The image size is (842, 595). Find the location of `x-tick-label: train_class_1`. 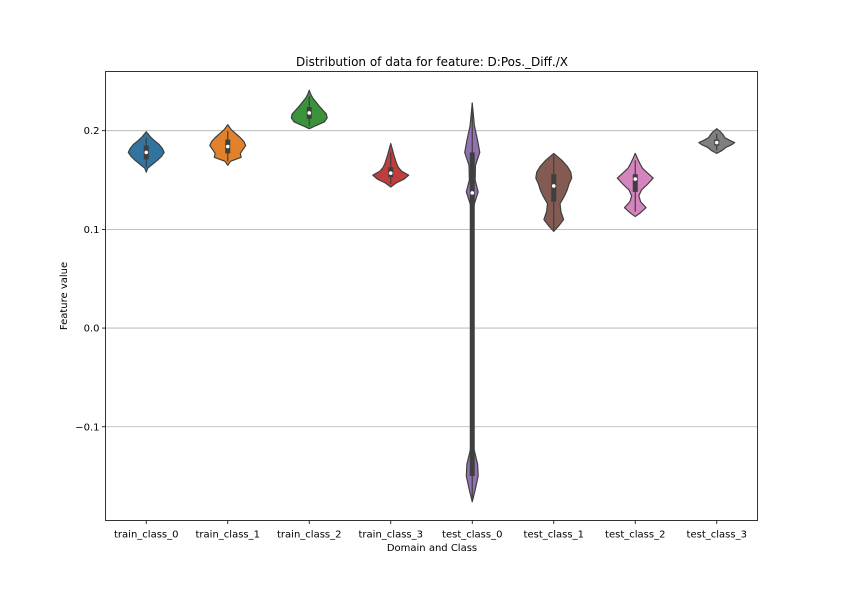

x-tick-label: train_class_1 is located at coordinates (228, 535).